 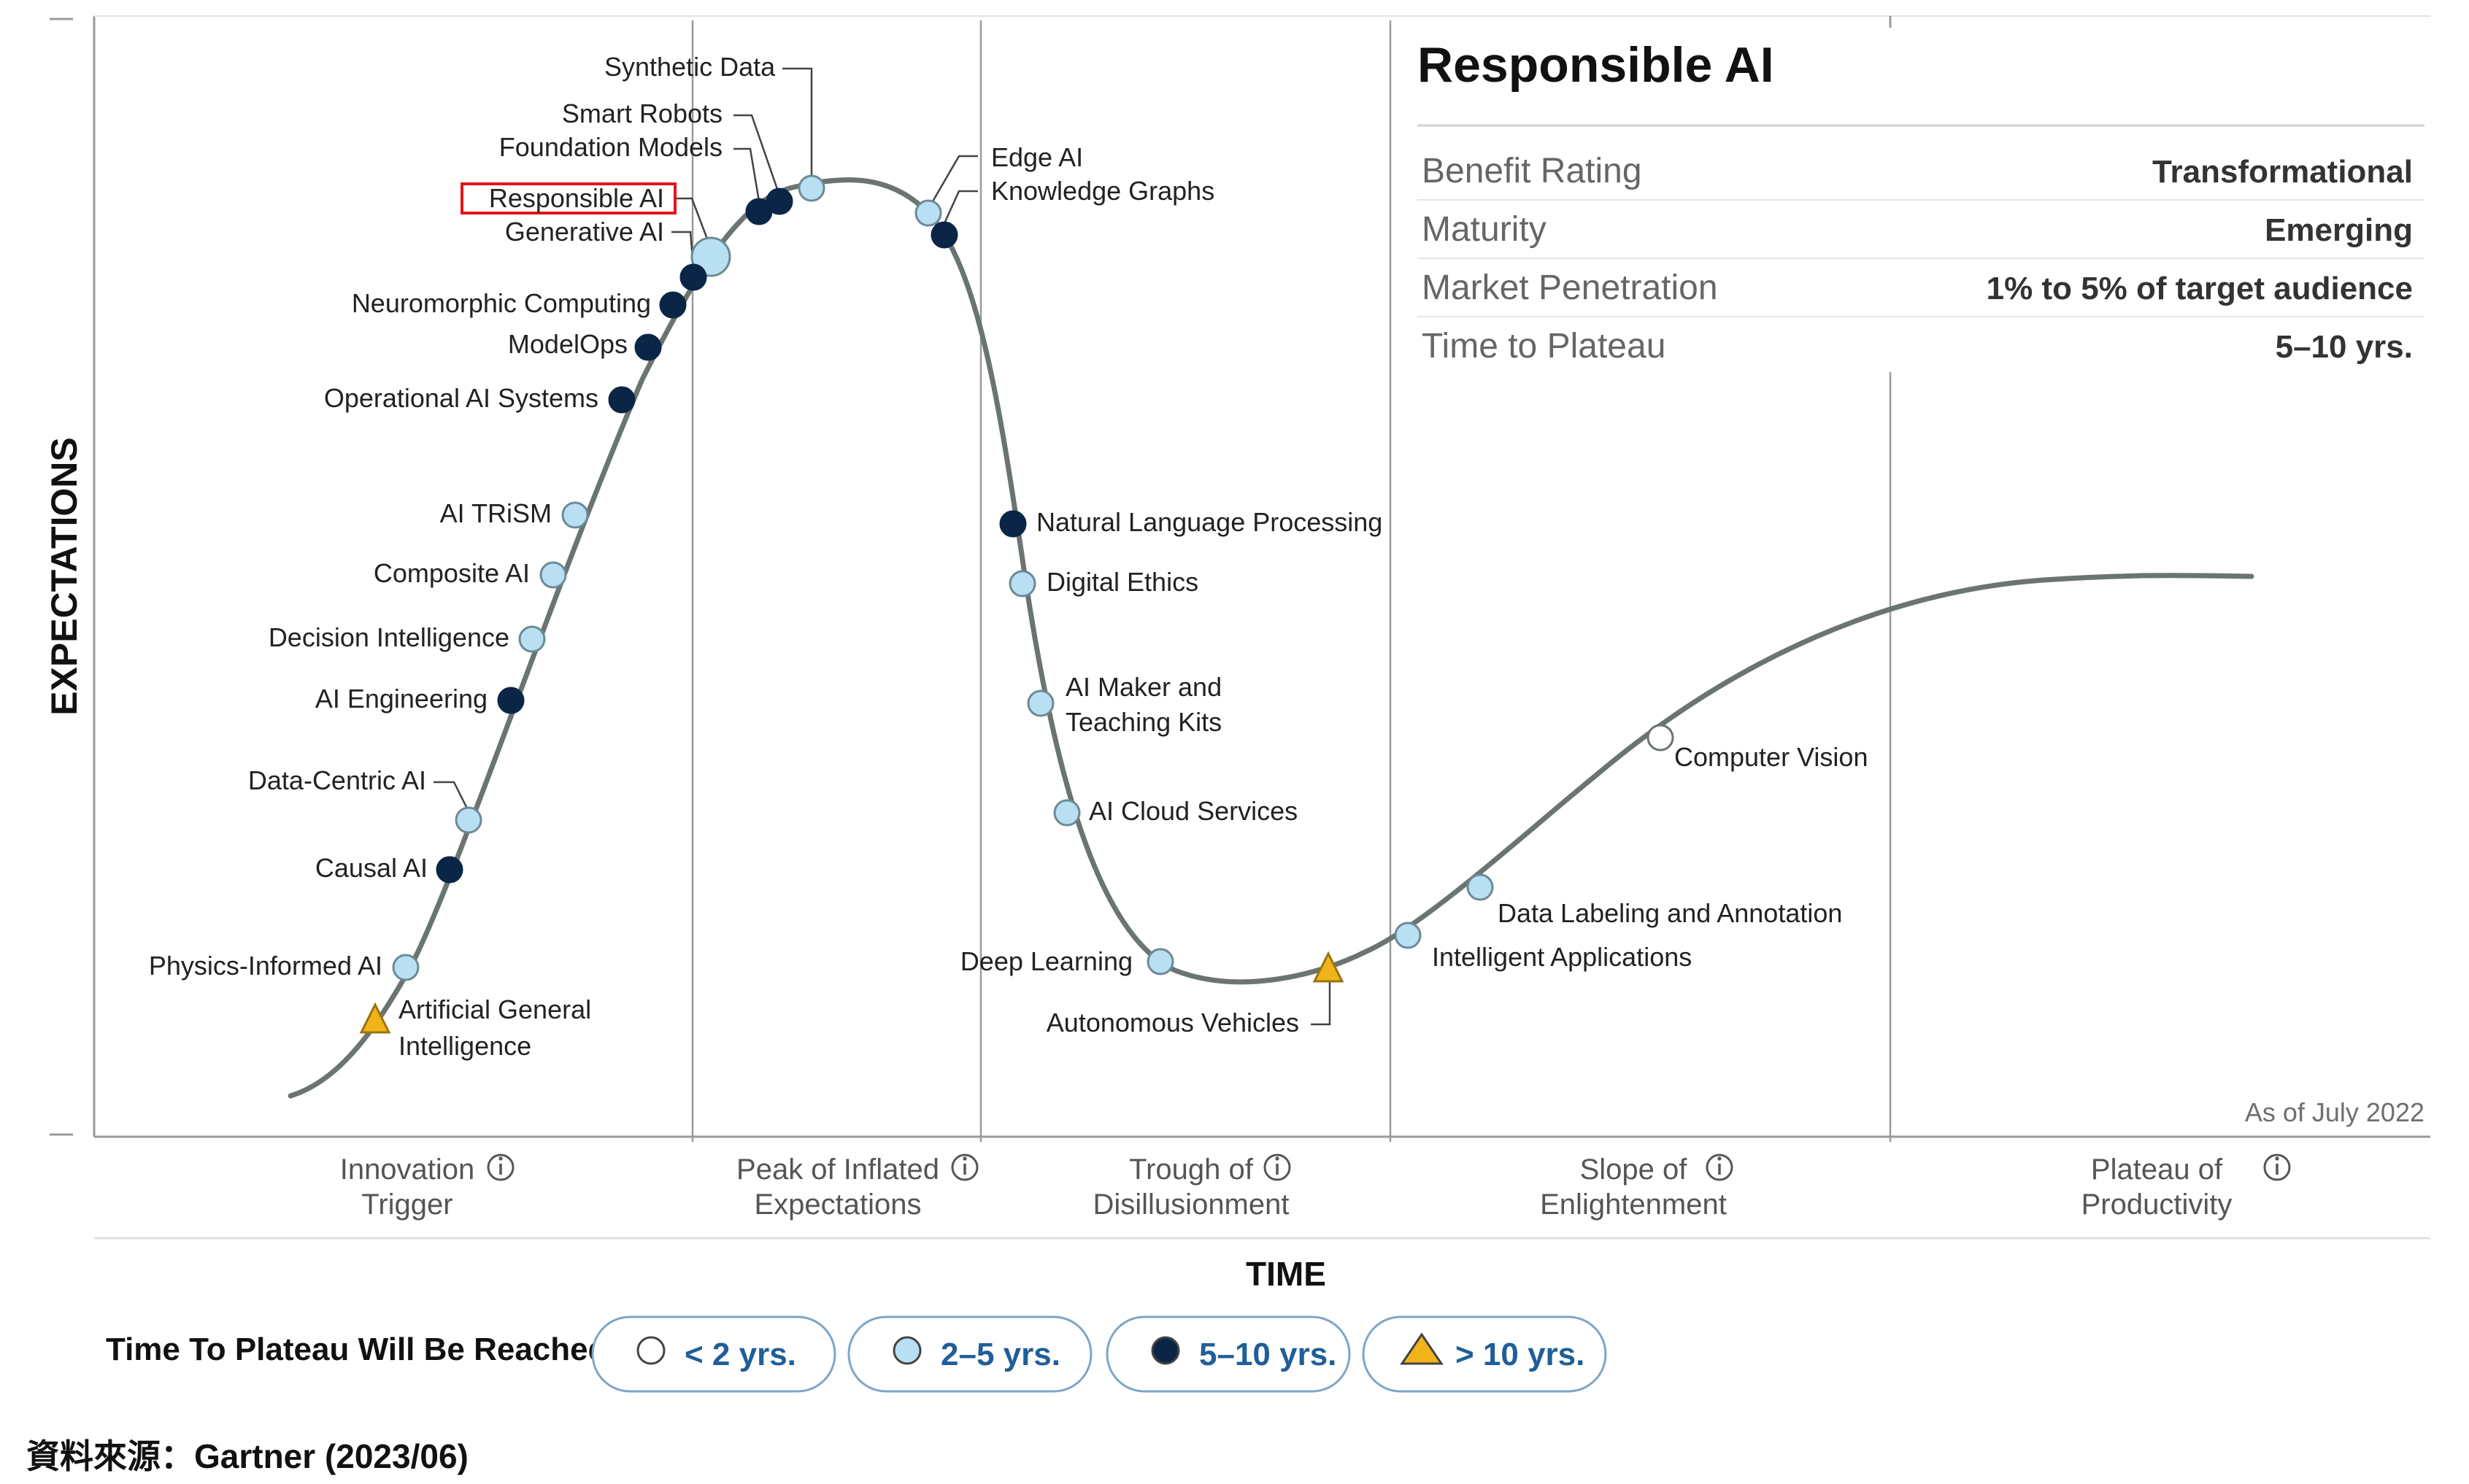 What do you see at coordinates (1013, 524) in the screenshot?
I see `natural-language-processing-marker` at bounding box center [1013, 524].